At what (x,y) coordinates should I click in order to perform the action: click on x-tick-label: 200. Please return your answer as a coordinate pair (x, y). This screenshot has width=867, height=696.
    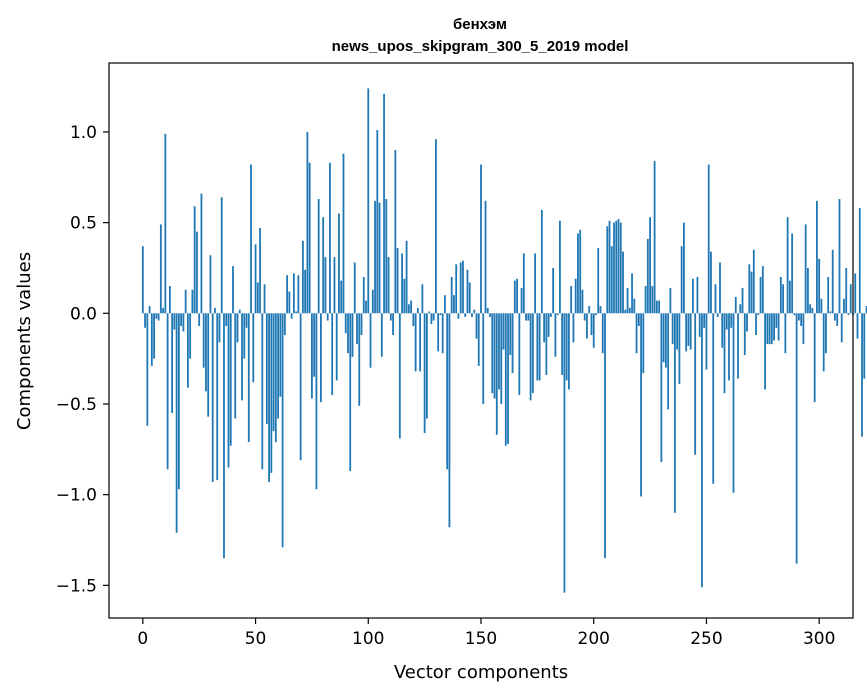
    Looking at the image, I should click on (594, 639).